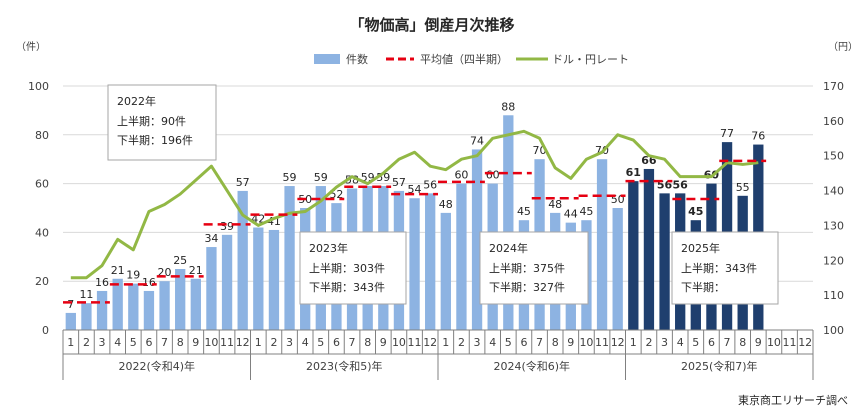 The height and width of the screenshot is (417, 865). I want to click on y2-tick-label: 120, so click(833, 260).